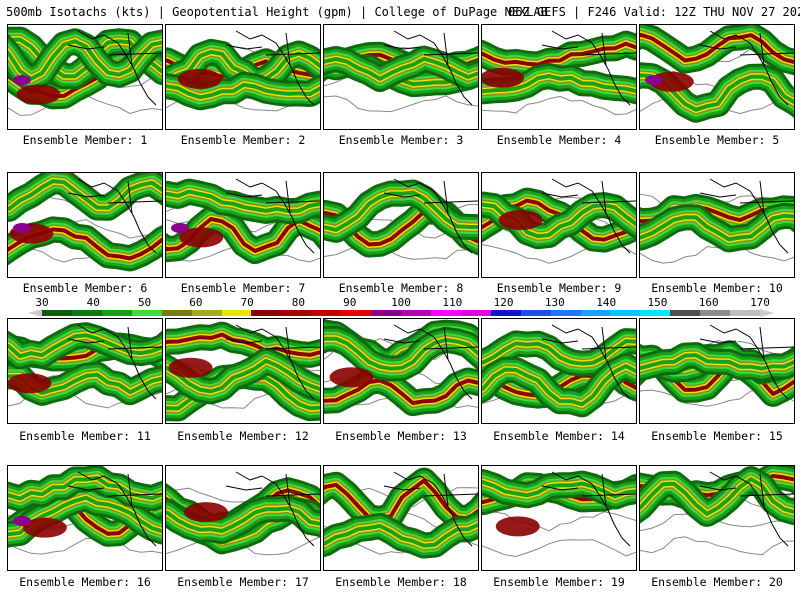  What do you see at coordinates (717, 288) in the screenshot?
I see `panel-caption: Ensemble Member: 10` at bounding box center [717, 288].